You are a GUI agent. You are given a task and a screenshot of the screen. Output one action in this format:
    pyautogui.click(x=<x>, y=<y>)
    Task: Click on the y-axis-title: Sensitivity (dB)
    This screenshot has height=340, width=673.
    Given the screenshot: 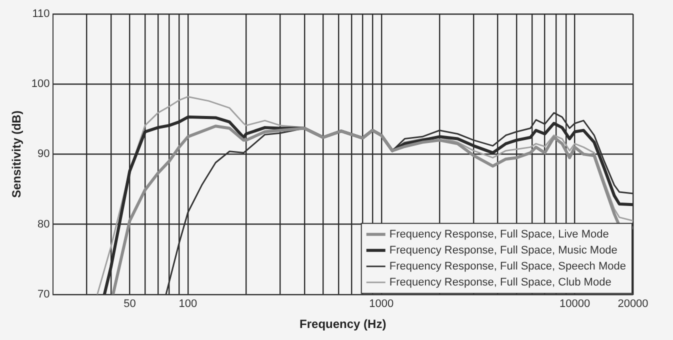 What is the action you would take?
    pyautogui.click(x=17, y=154)
    